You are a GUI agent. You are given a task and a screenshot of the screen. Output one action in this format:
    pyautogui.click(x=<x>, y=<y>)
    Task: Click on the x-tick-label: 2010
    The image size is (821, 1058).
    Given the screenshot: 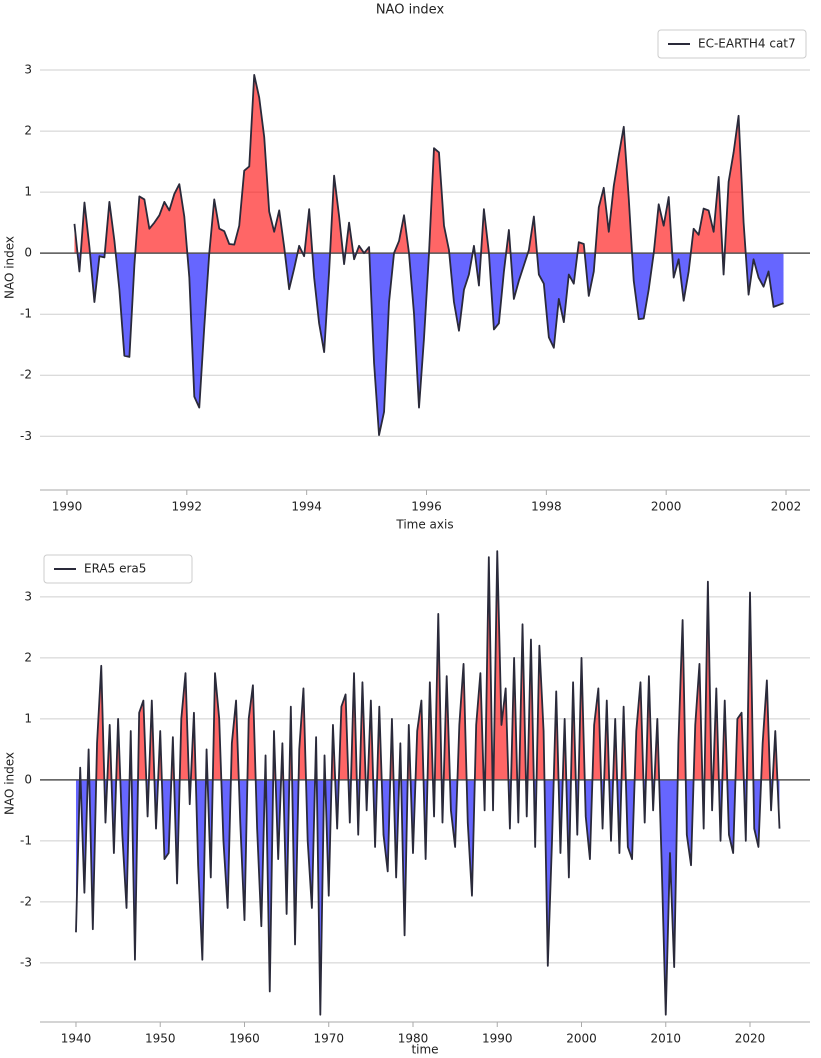 What is the action you would take?
    pyautogui.click(x=665, y=1039)
    